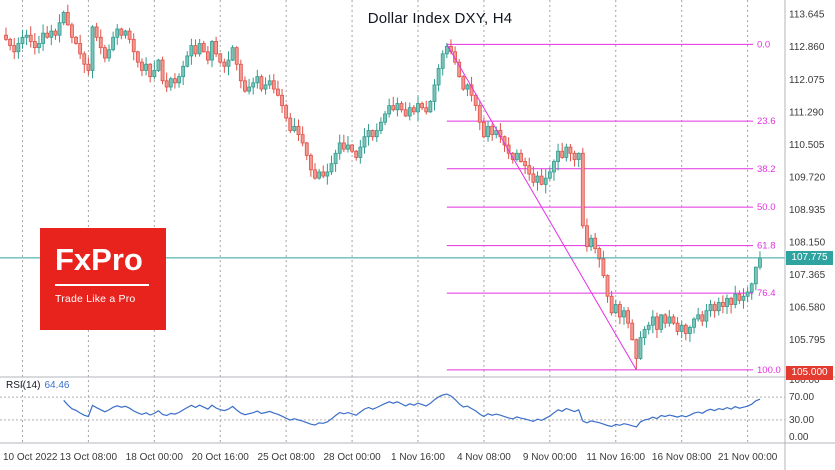 This screenshot has width=835, height=470. What do you see at coordinates (766, 207) in the screenshot?
I see `fib-level-label: 50.0` at bounding box center [766, 207].